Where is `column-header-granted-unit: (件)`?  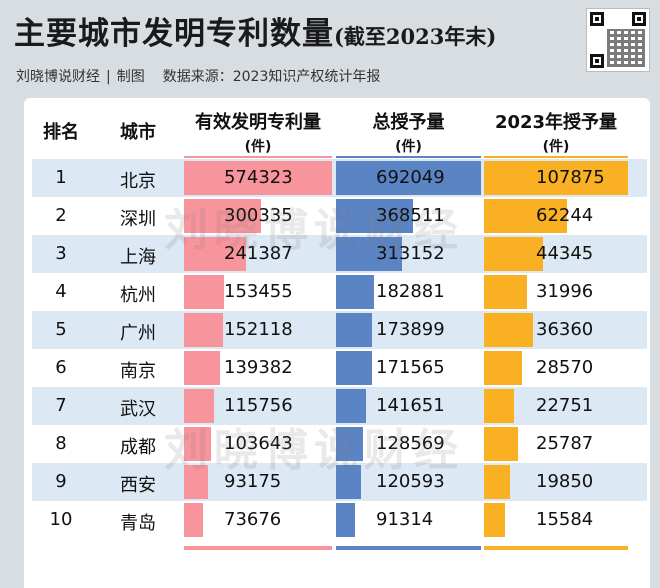
column-header-granted-unit: (件) is located at coordinates (408, 147).